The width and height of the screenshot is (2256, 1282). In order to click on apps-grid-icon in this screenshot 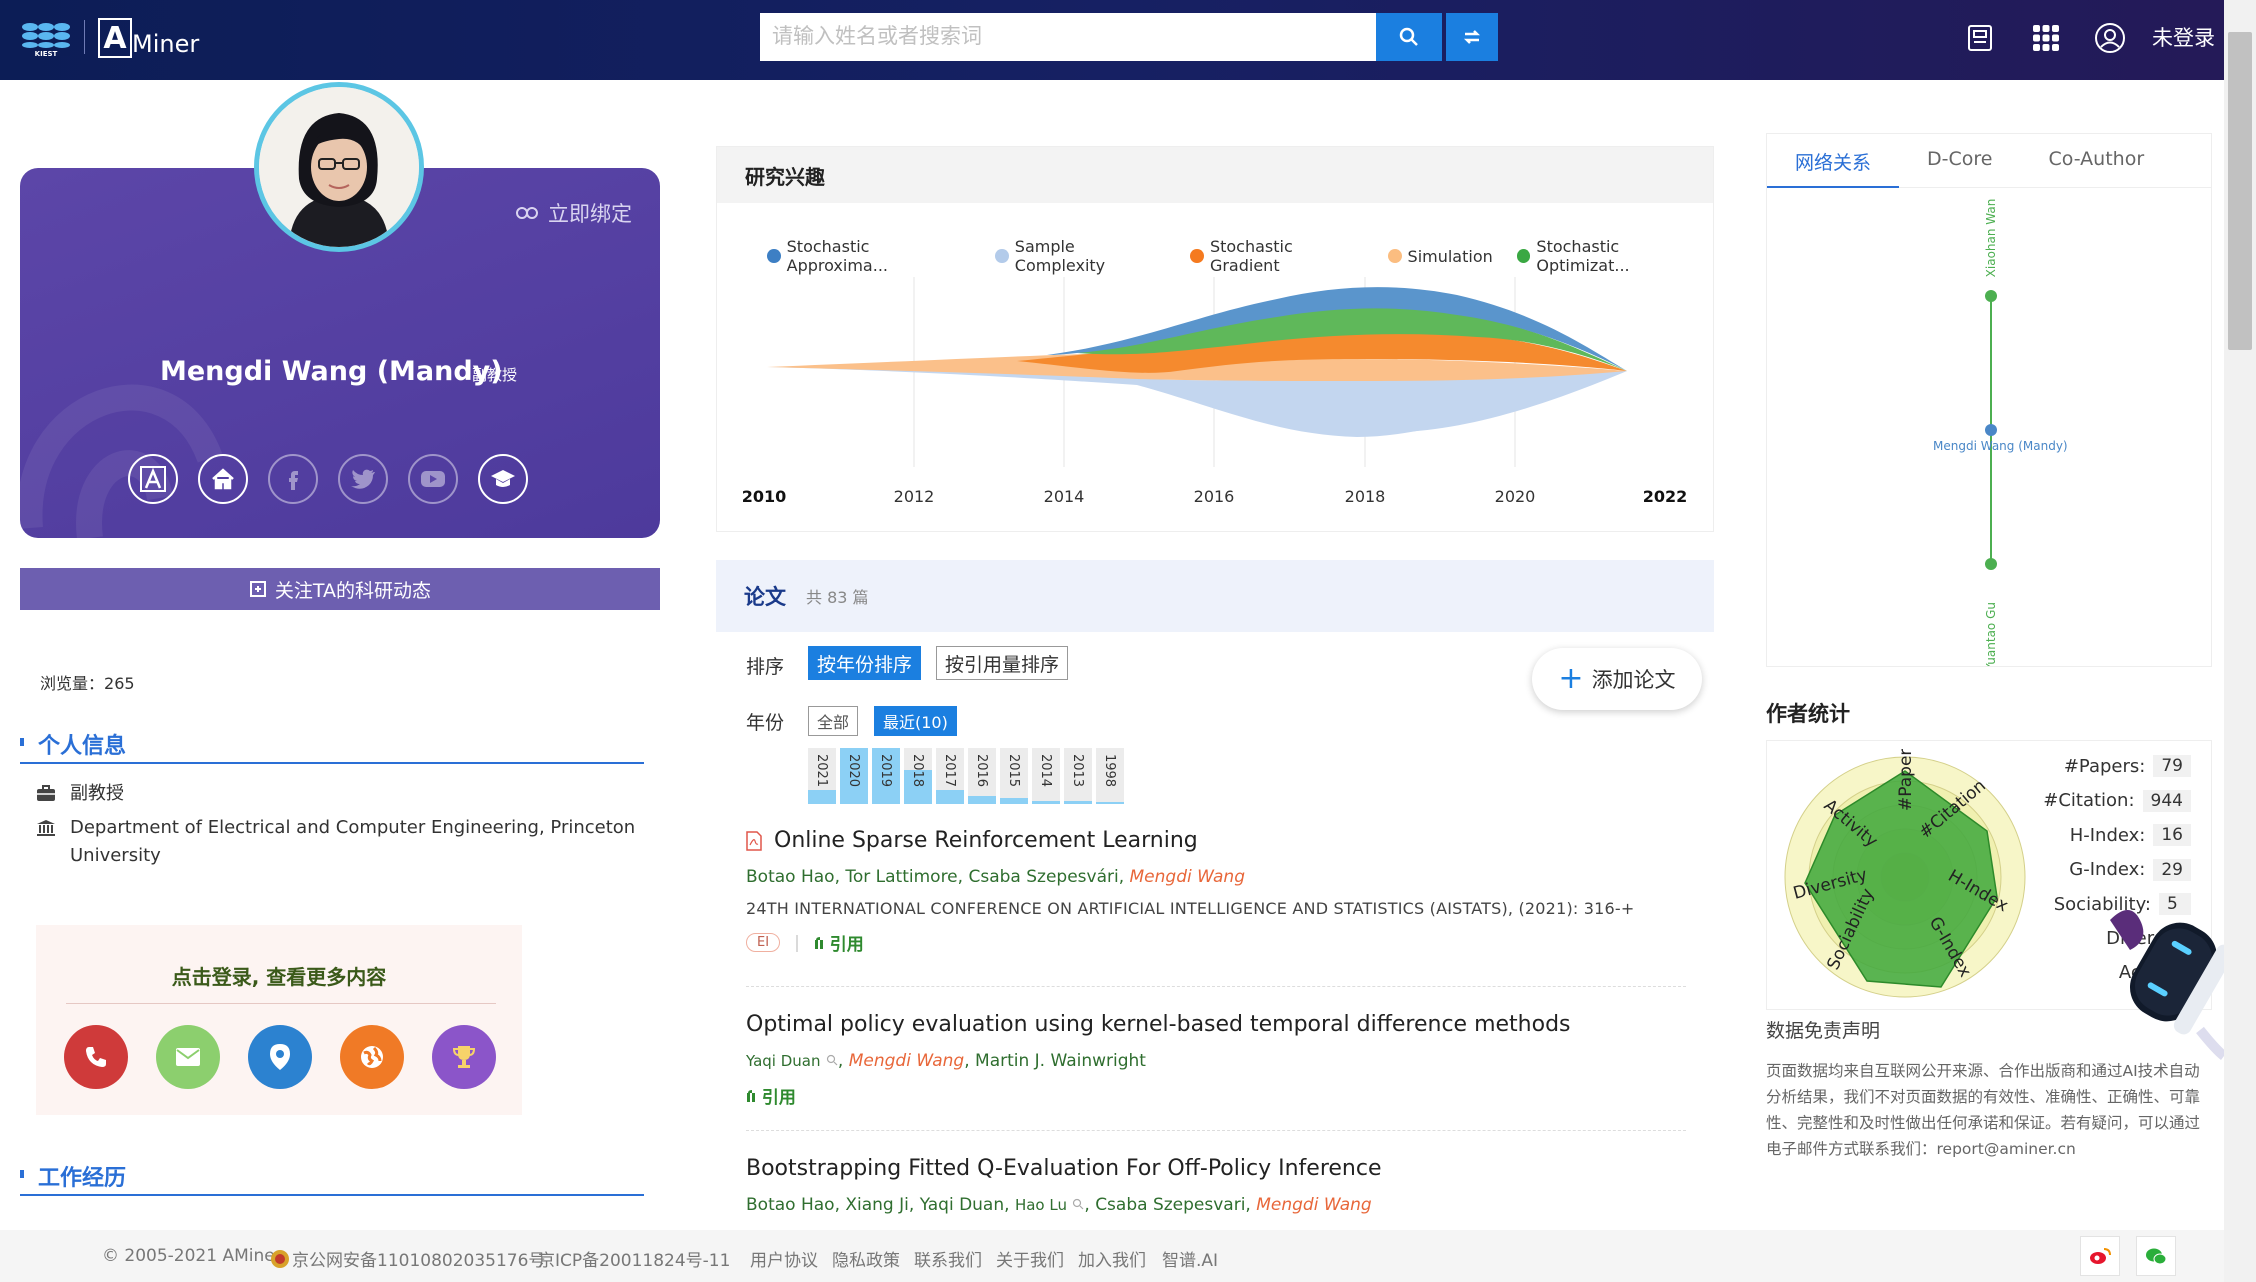, I will do `click(2046, 38)`.